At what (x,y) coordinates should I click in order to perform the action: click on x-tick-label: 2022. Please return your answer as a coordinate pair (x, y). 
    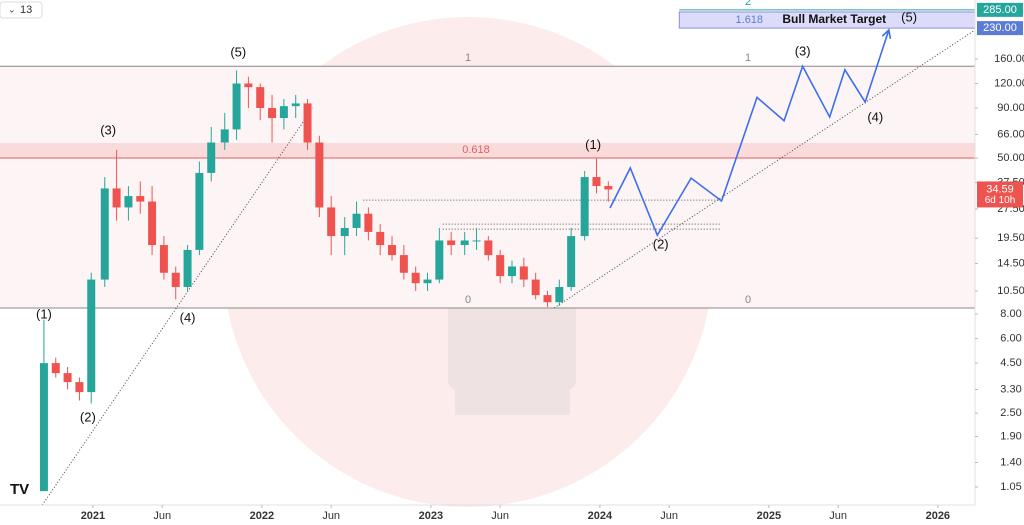
    Looking at the image, I should click on (262, 516).